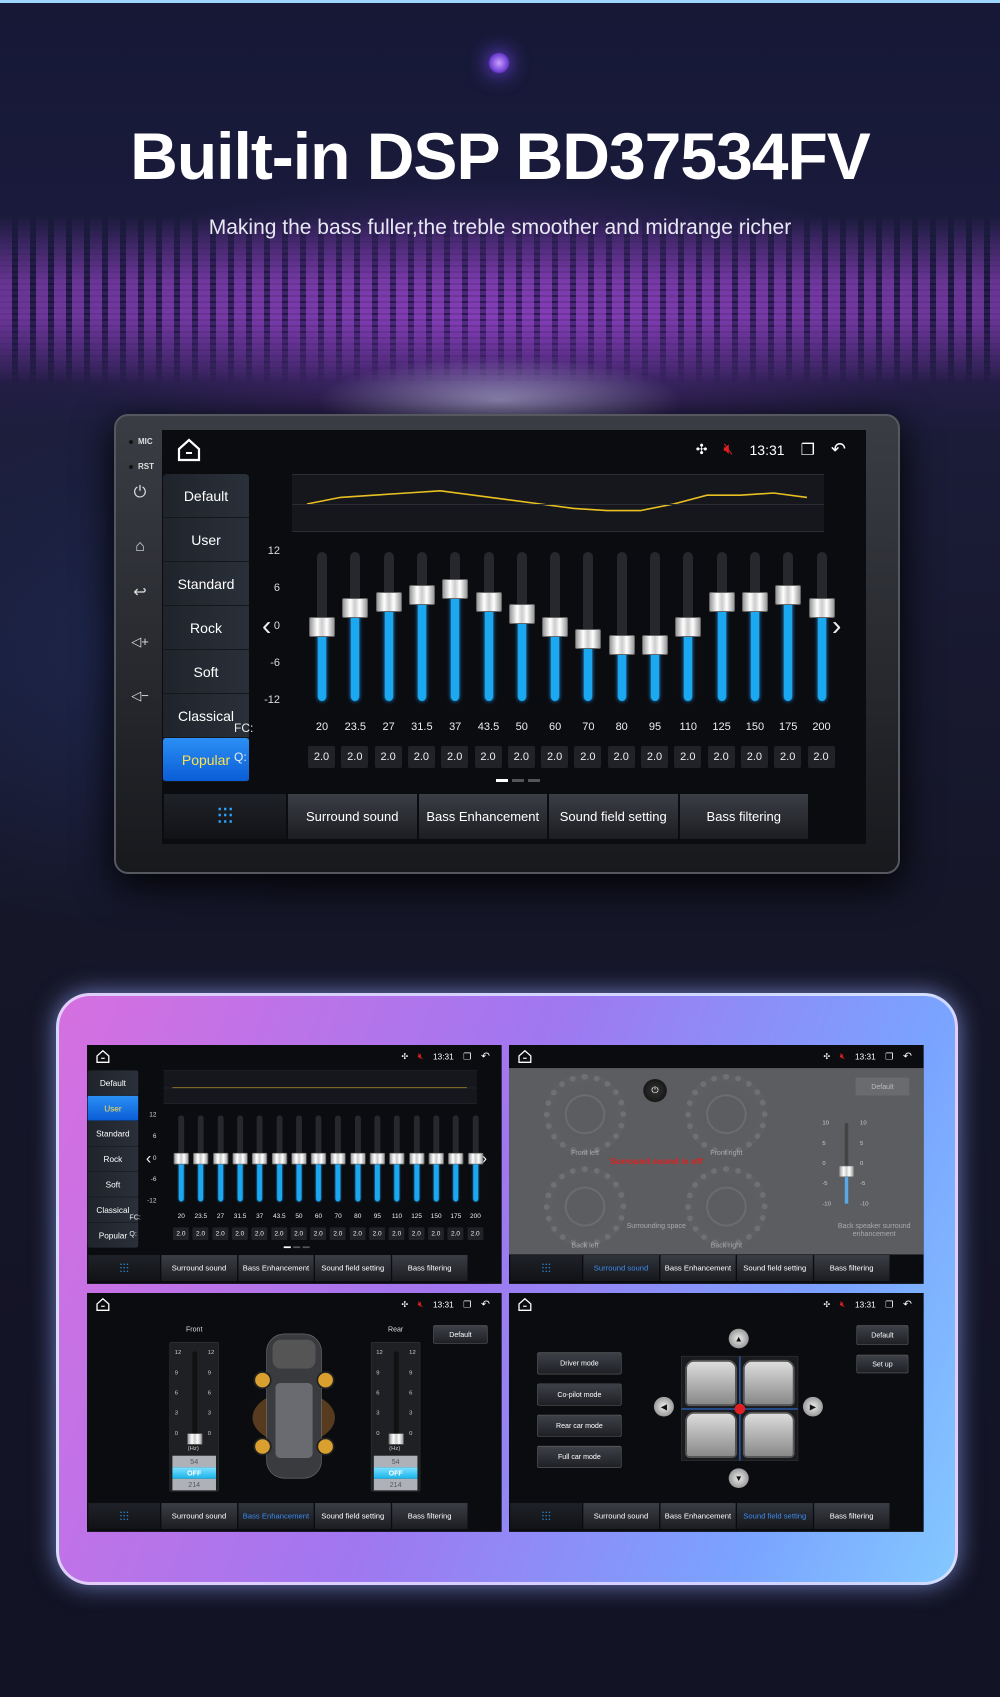  What do you see at coordinates (579, 1394) in the screenshot?
I see `mode-button: Co-pilot mode` at bounding box center [579, 1394].